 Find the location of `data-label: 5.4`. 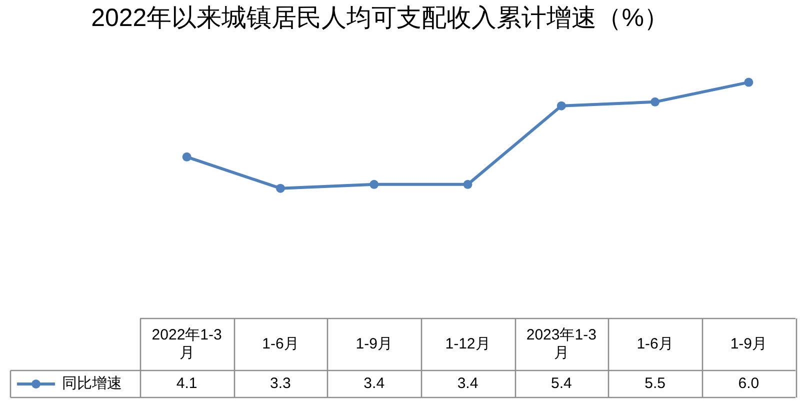

data-label: 5.4 is located at coordinates (561, 383).